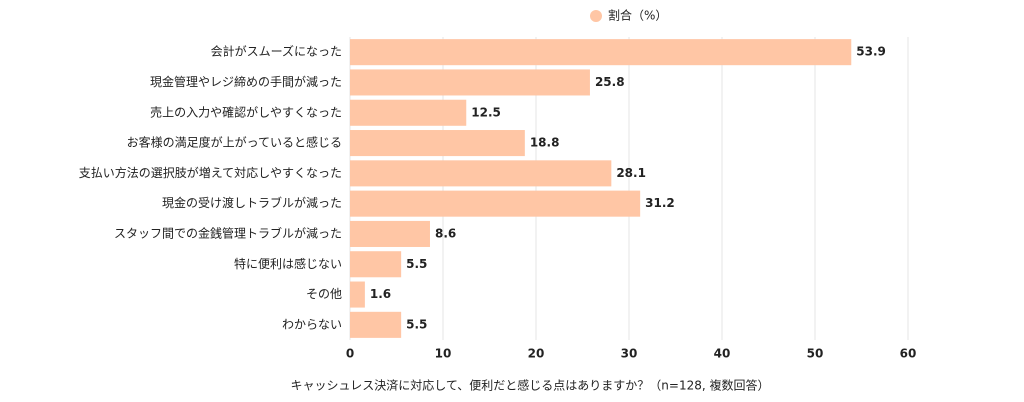  Describe the element at coordinates (536, 354) in the screenshot. I see `x-tick-label: 20` at that location.